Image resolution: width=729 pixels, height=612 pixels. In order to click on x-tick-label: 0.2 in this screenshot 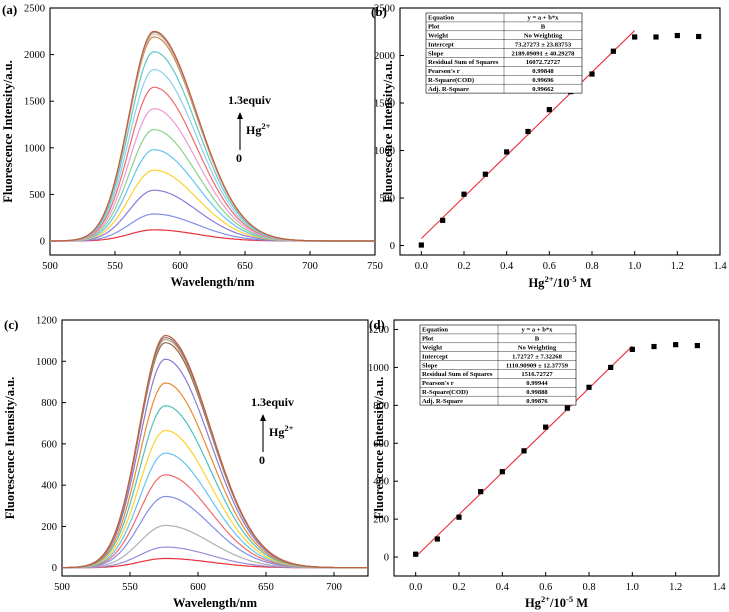, I will do `click(463, 266)`.